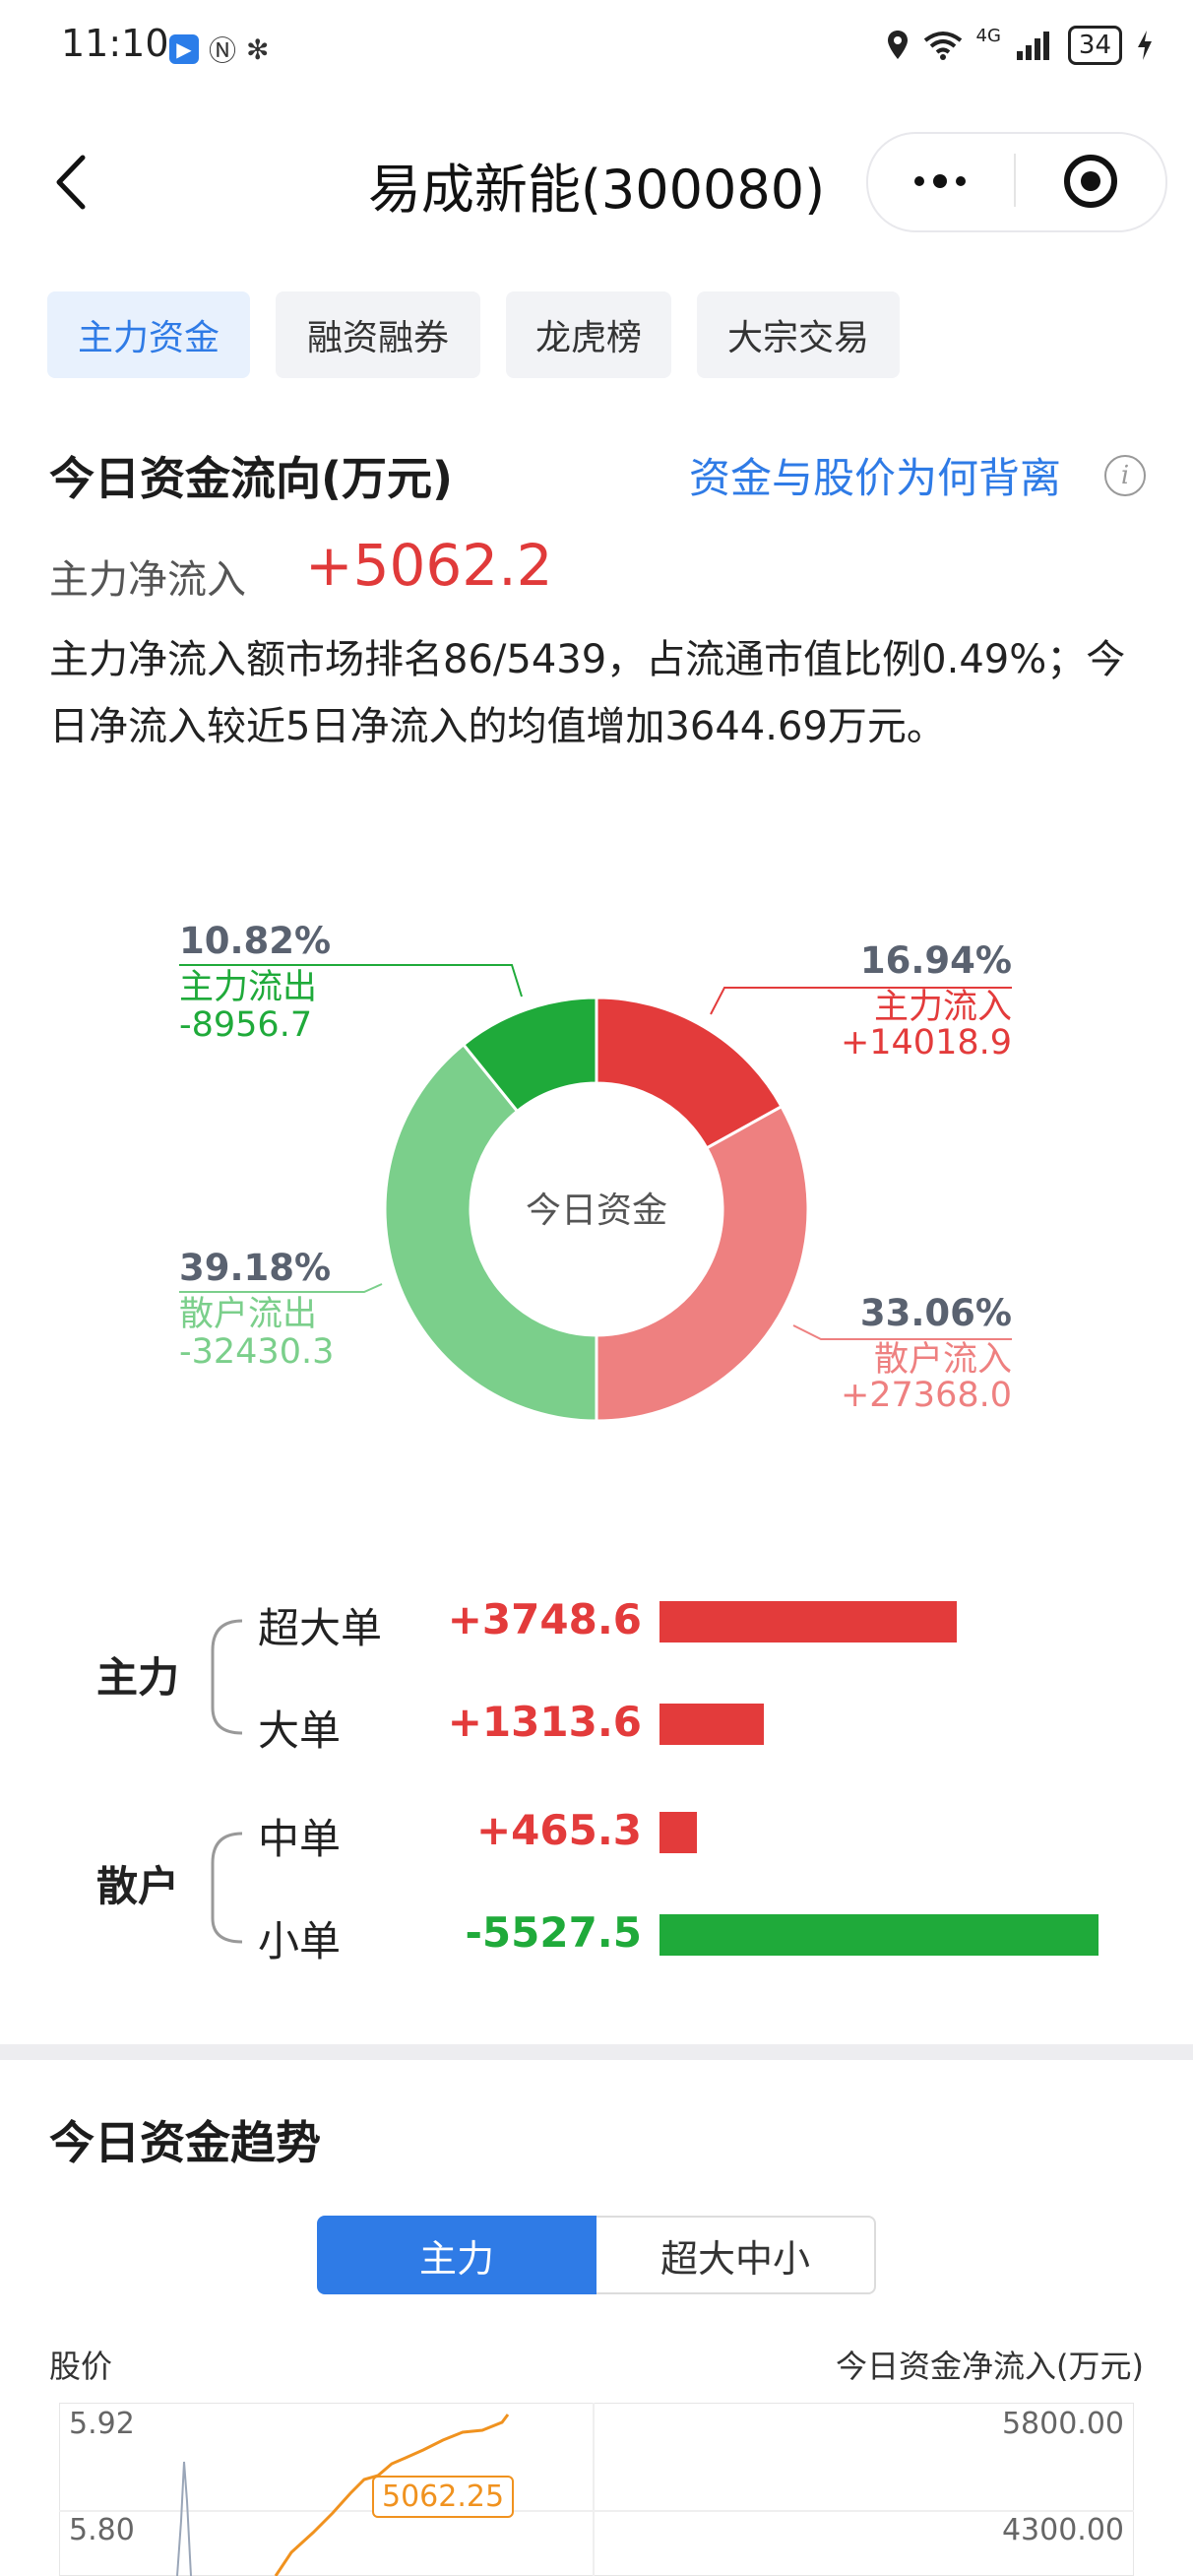 Image resolution: width=1193 pixels, height=2576 pixels. What do you see at coordinates (281, 1288) in the screenshot?
I see `leader-line-retail-out` at bounding box center [281, 1288].